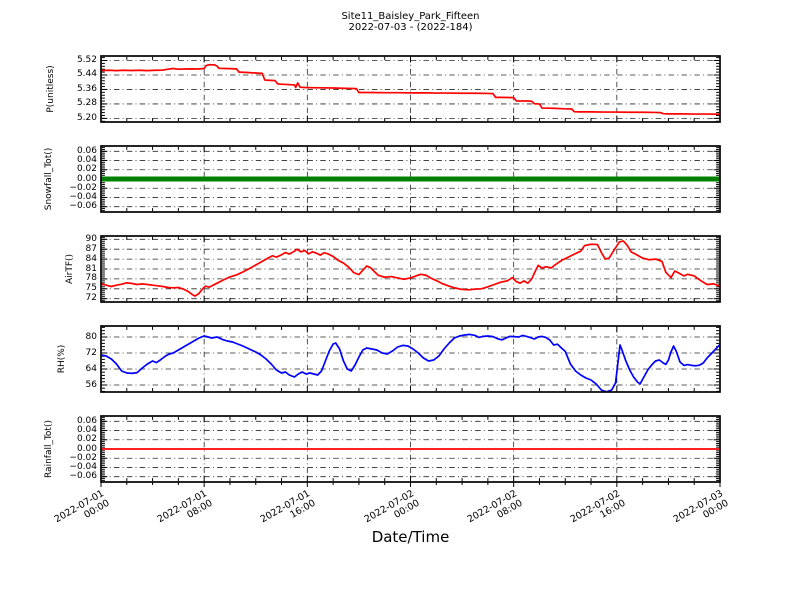  What do you see at coordinates (91, 258) in the screenshot?
I see `y-tick-label: 84` at bounding box center [91, 258].